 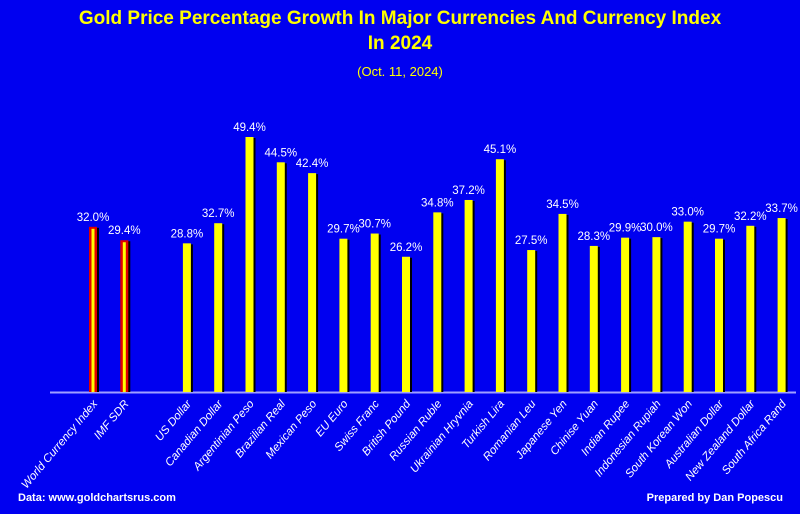 What do you see at coordinates (406, 248) in the screenshot?
I see `data-label: 26.2%` at bounding box center [406, 248].